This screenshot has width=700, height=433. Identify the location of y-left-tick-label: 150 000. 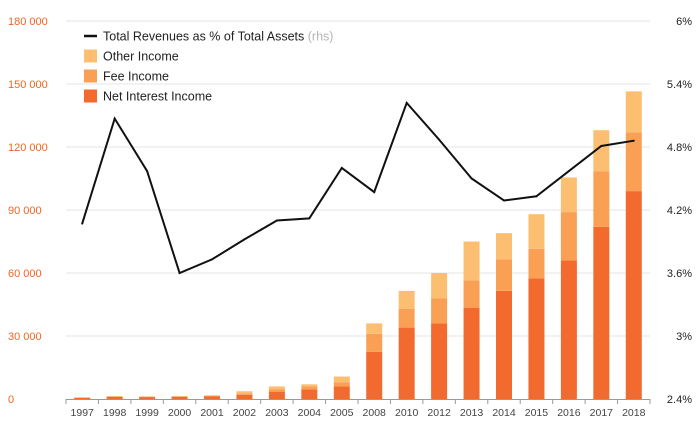
(28, 85).